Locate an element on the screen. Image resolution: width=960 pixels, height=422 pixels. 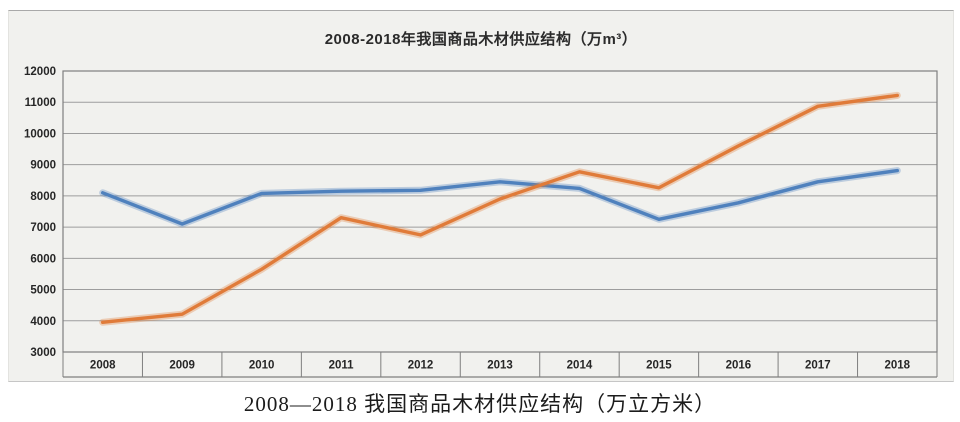
x-axis-year-label: 2017 is located at coordinates (818, 366).